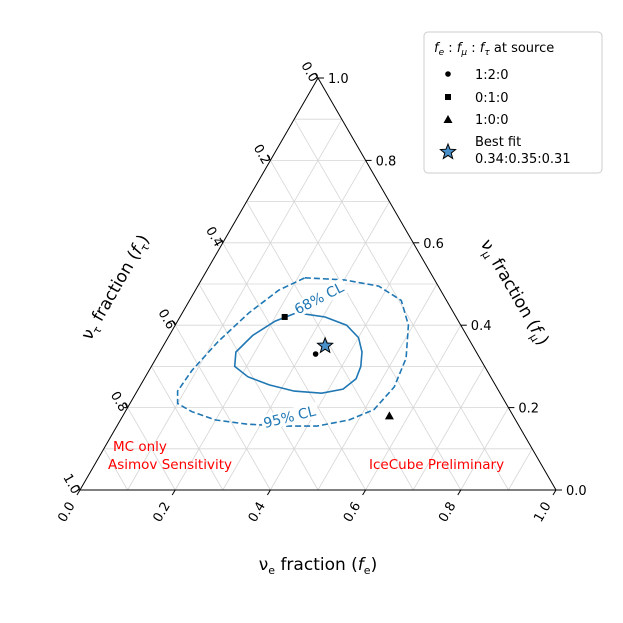 The image size is (623, 623). Describe the element at coordinates (448, 74) in the screenshot. I see `legend-circle-marker` at that location.